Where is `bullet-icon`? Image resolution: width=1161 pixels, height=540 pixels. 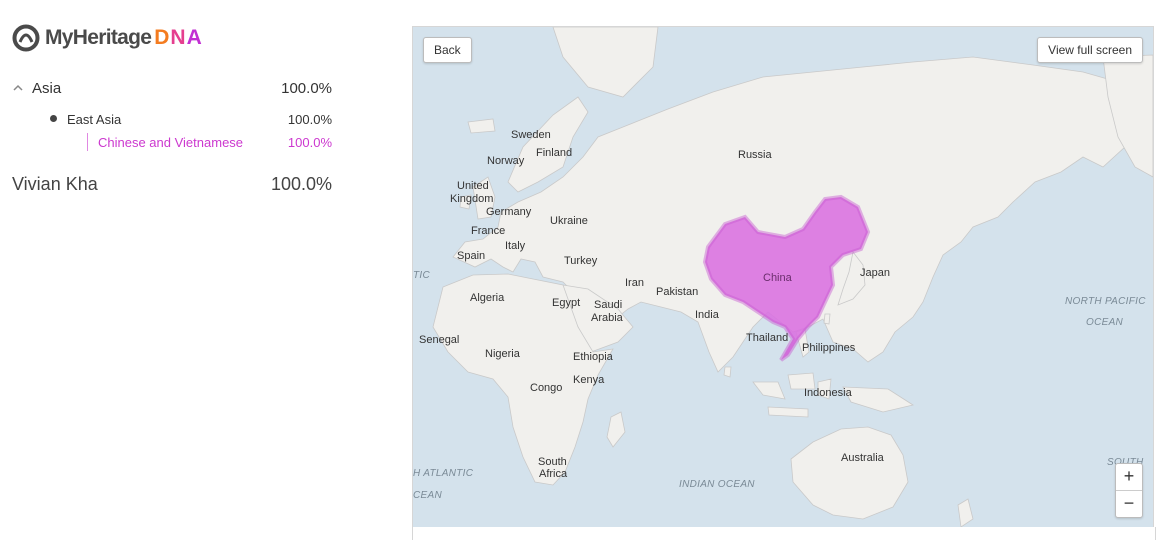 bullet-icon is located at coordinates (53, 118).